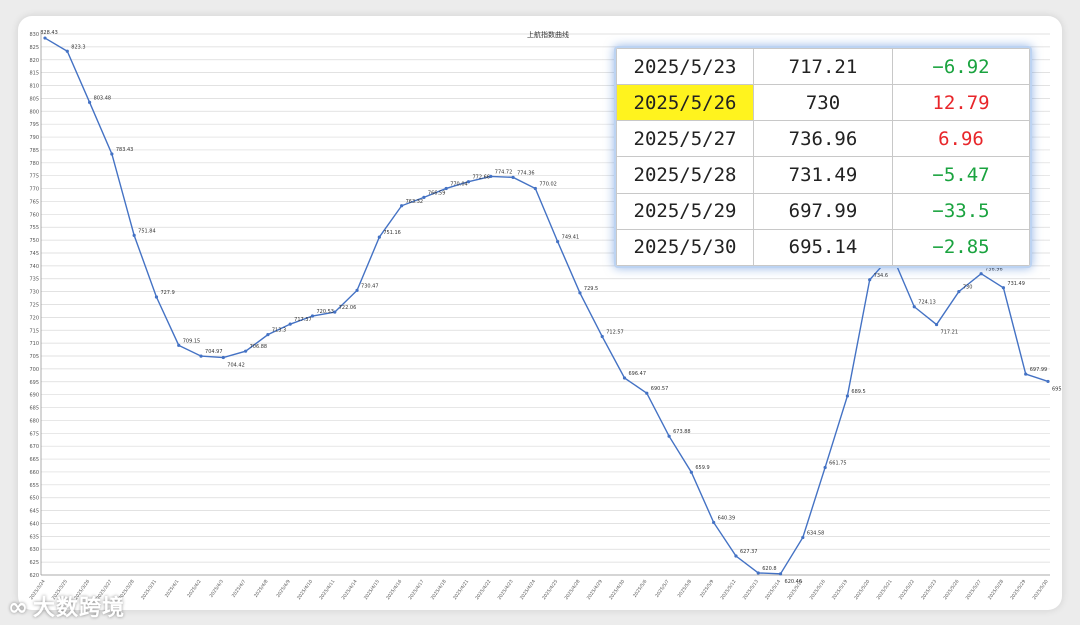 The width and height of the screenshot is (1080, 625). I want to click on data-label: 783.43, so click(125, 150).